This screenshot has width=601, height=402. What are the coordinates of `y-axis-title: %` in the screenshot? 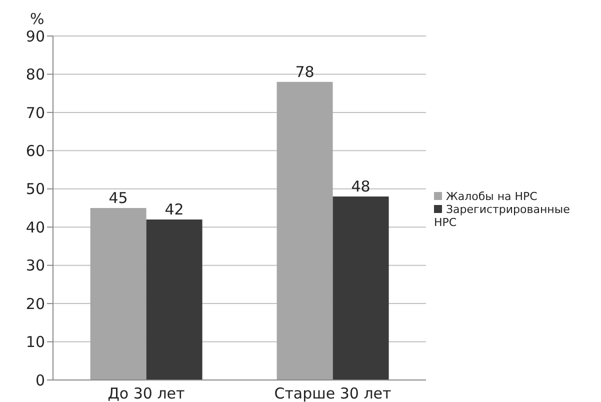 It's located at (37, 19).